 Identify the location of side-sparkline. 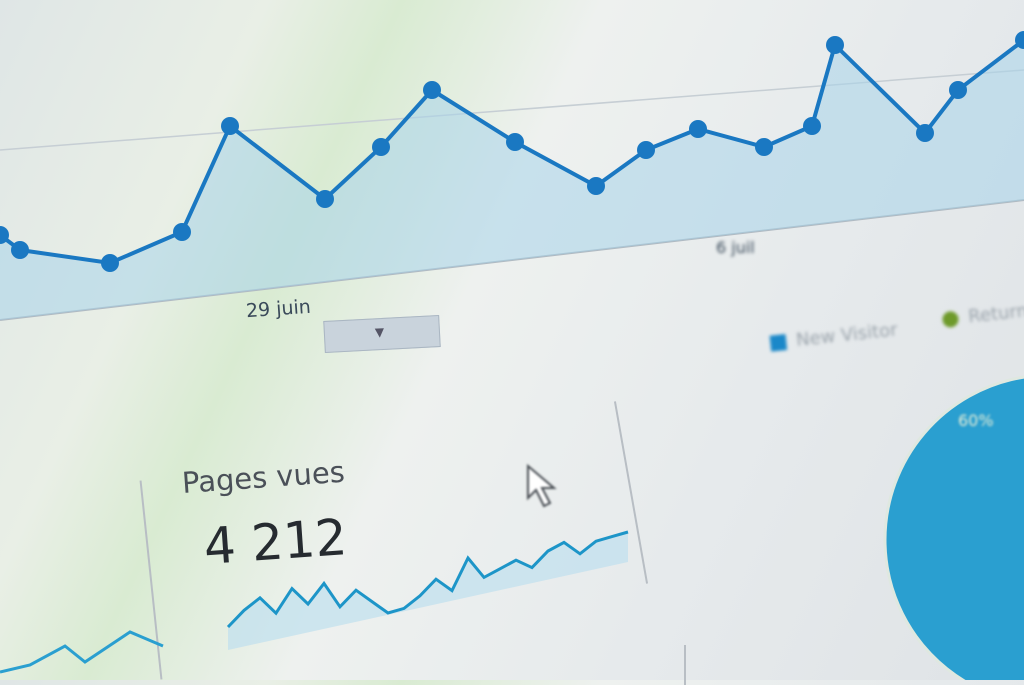
(82, 652).